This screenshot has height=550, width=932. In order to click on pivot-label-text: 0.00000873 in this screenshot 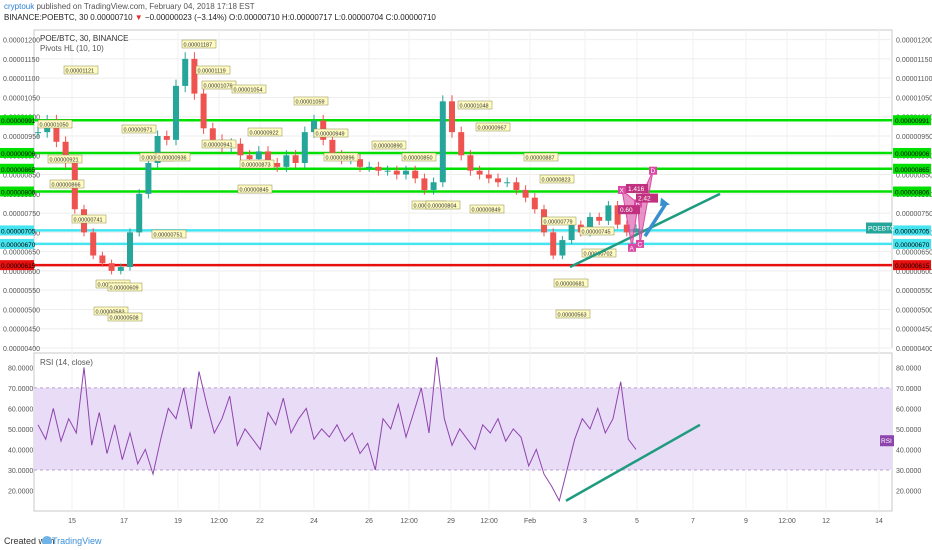, I will do `click(256, 166)`.